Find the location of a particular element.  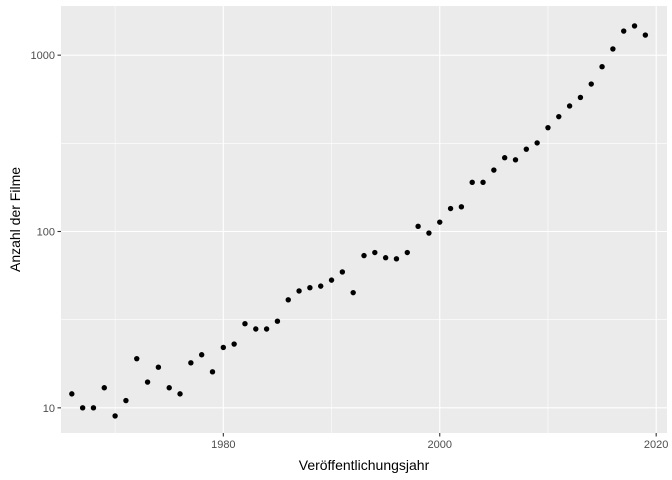

y-tick-label: 100 is located at coordinates (46, 232).